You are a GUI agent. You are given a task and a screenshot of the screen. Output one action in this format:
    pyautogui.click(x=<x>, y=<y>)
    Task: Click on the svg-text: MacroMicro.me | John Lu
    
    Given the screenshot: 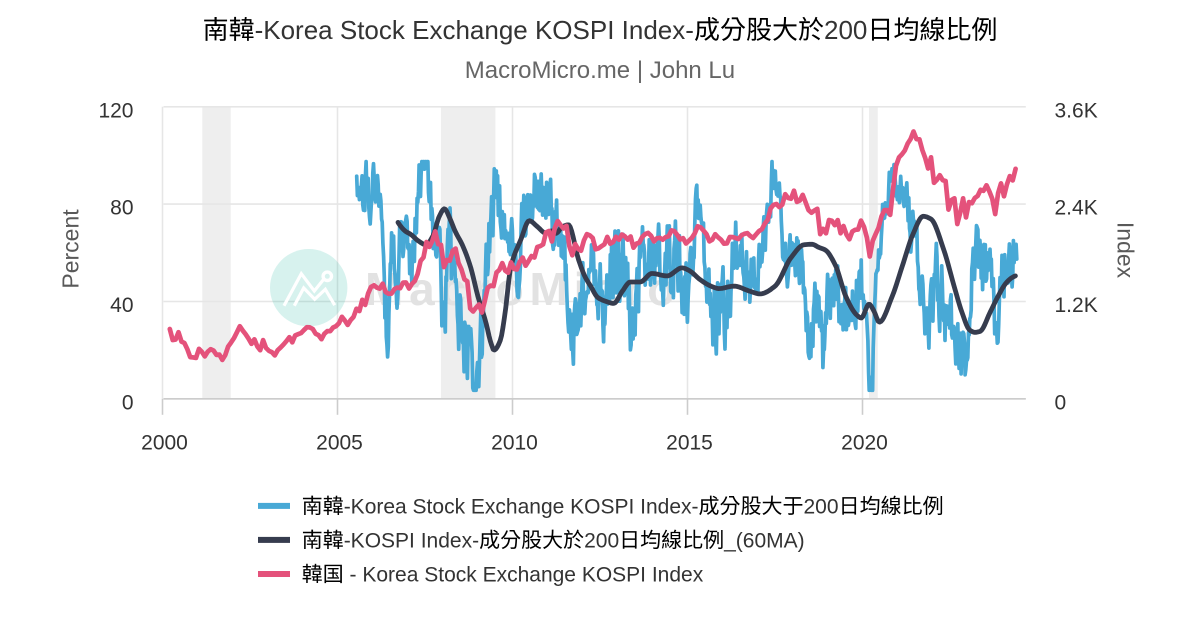 What is the action you would take?
    pyautogui.click(x=600, y=70)
    